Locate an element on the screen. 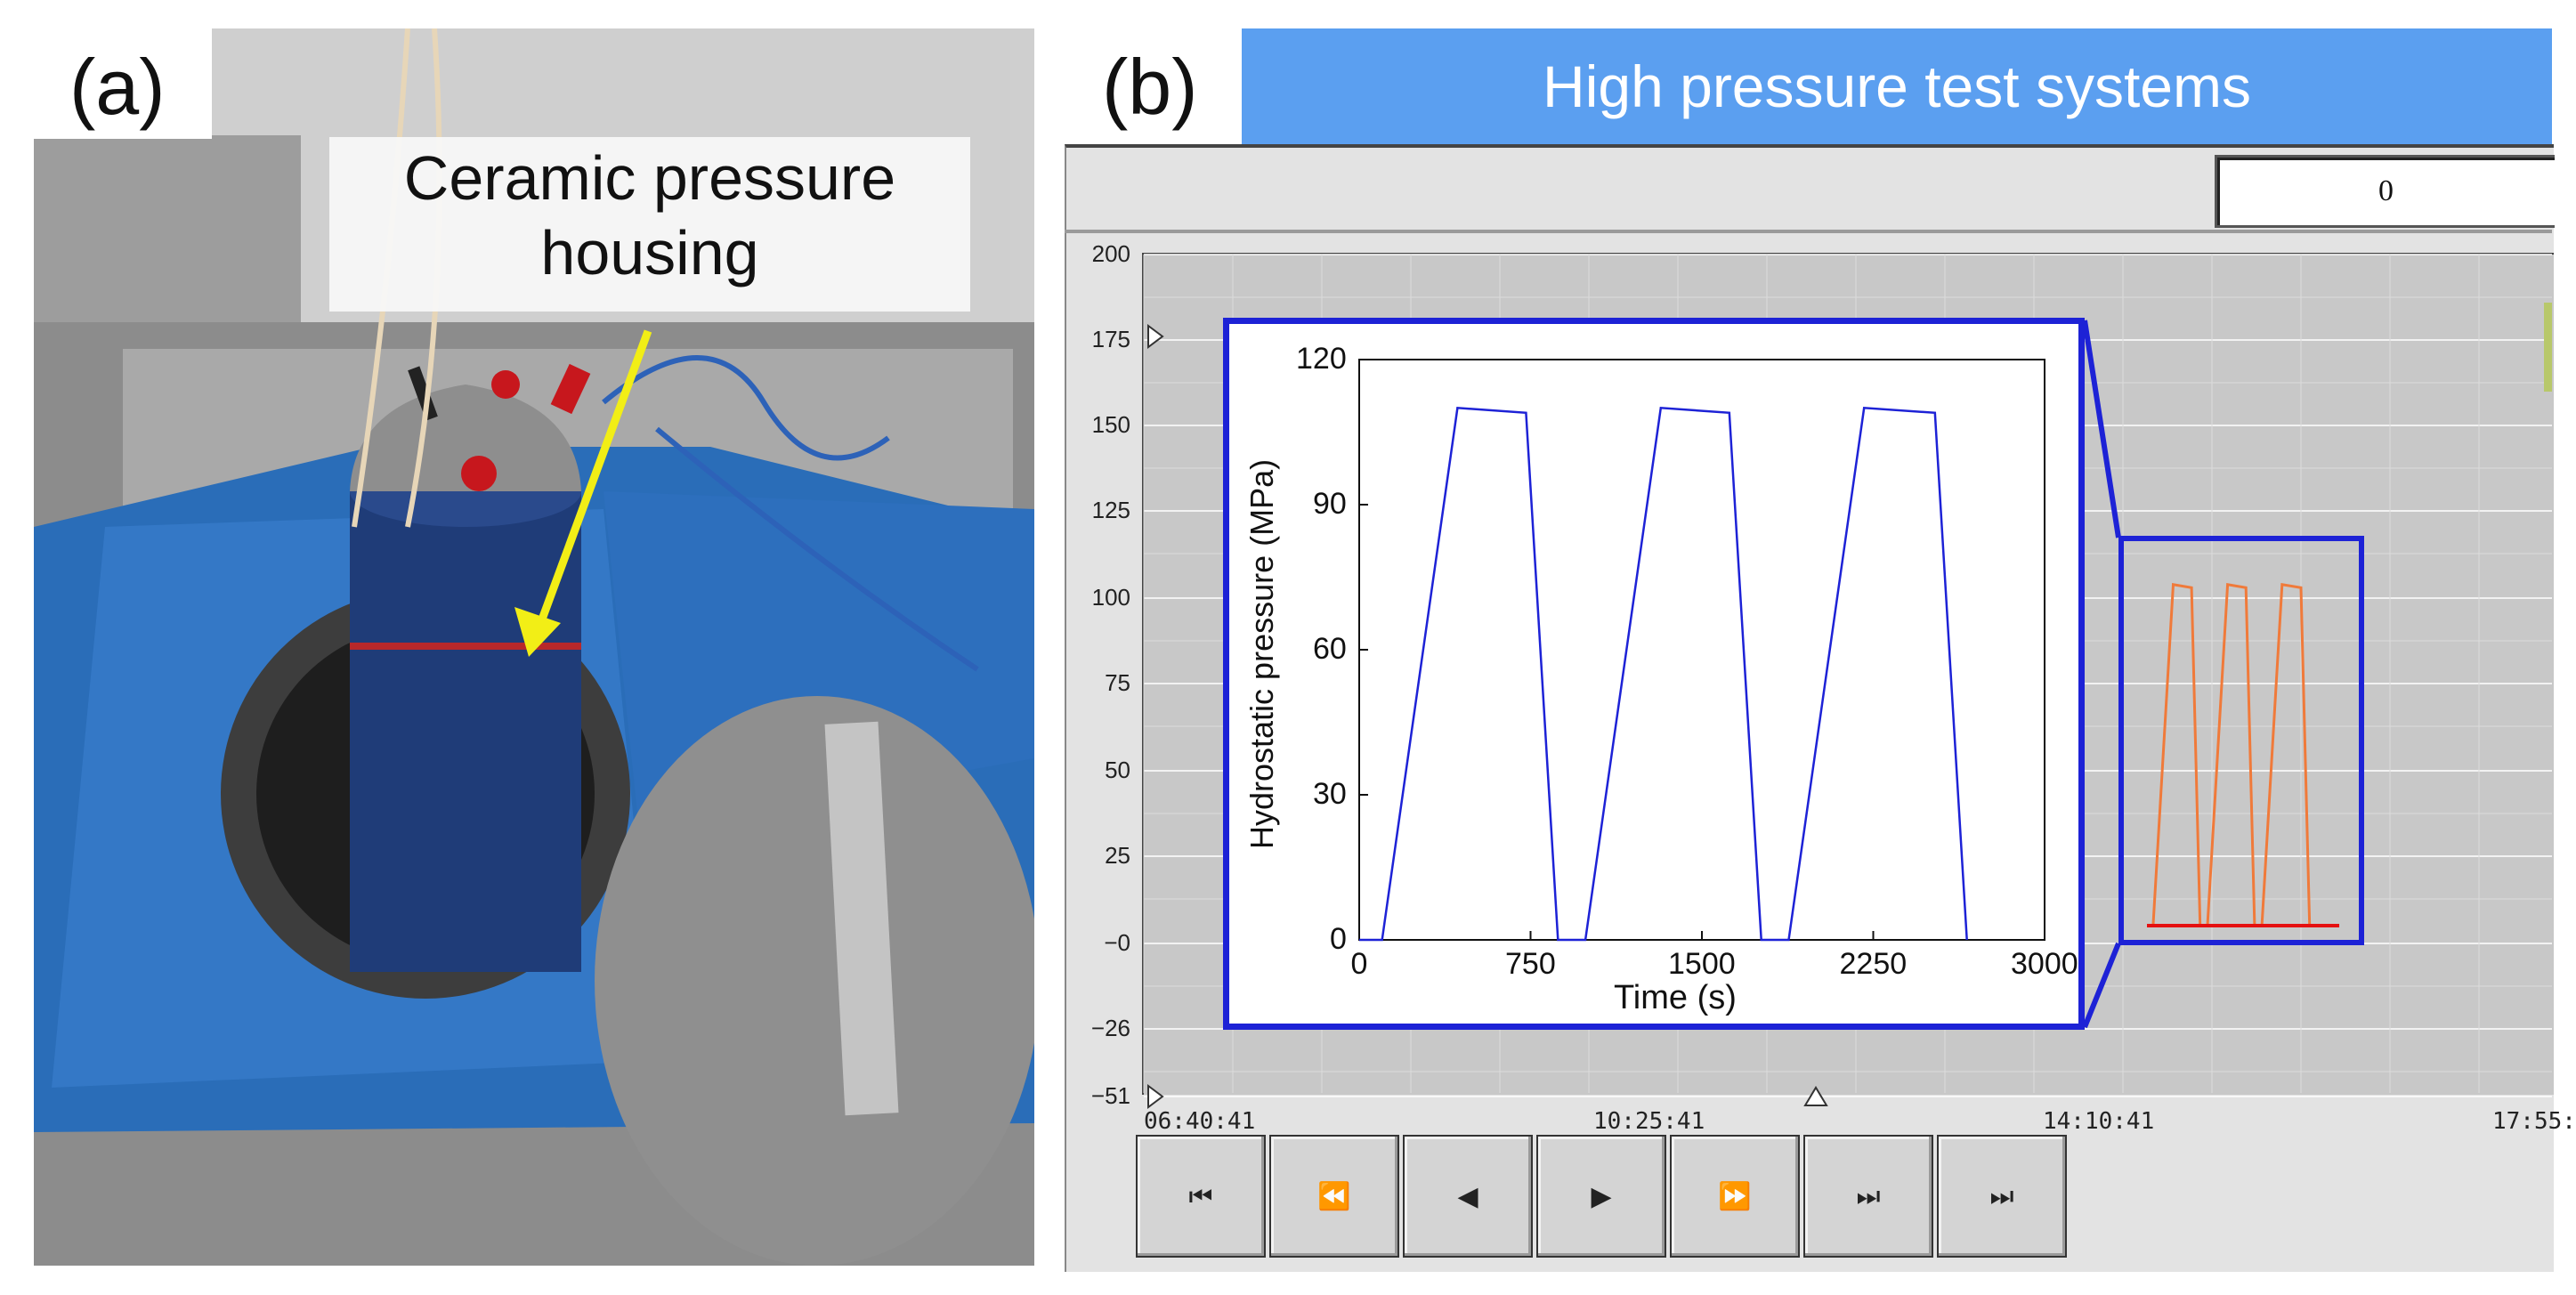 The image size is (2576, 1295). trend-y-tick: 175 is located at coordinates (1110, 339).